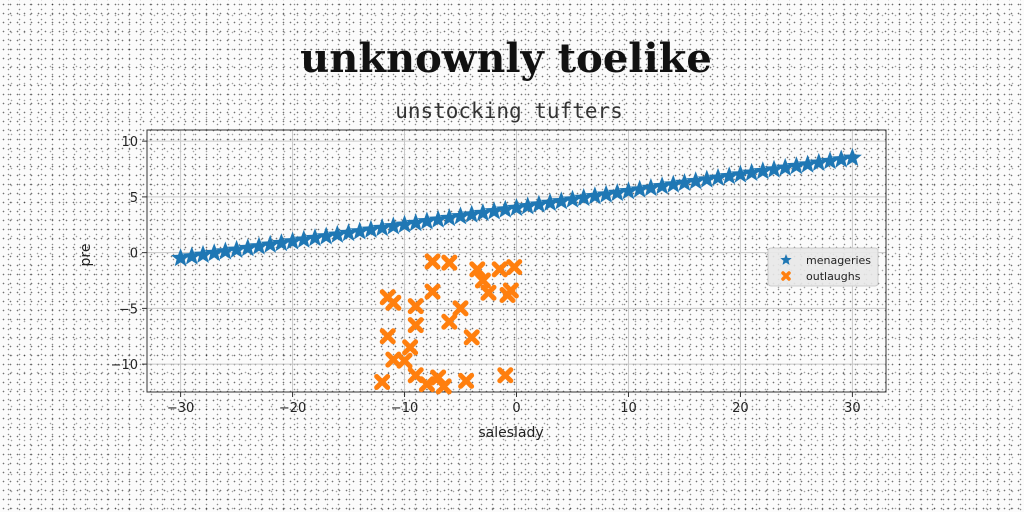 Image resolution: width=1024 pixels, height=512 pixels. What do you see at coordinates (628, 408) in the screenshot?
I see `x-tick-label: 10` at bounding box center [628, 408].